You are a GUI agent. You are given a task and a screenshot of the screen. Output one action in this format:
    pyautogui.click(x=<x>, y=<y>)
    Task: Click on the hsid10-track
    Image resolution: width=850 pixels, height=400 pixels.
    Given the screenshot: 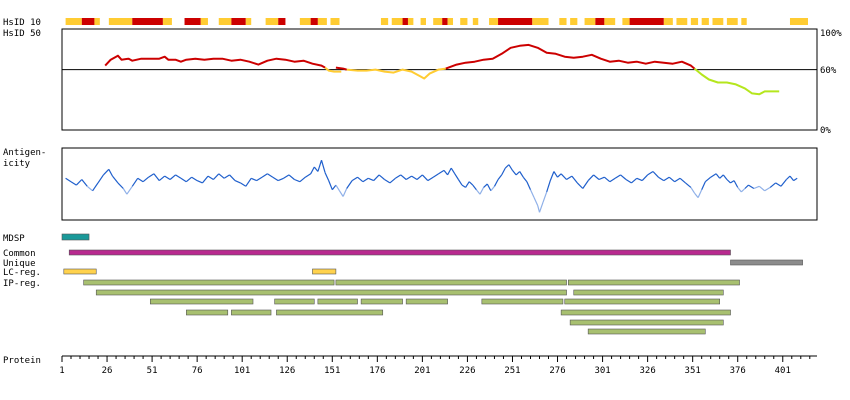 What is the action you would take?
    pyautogui.click(x=436, y=21)
    